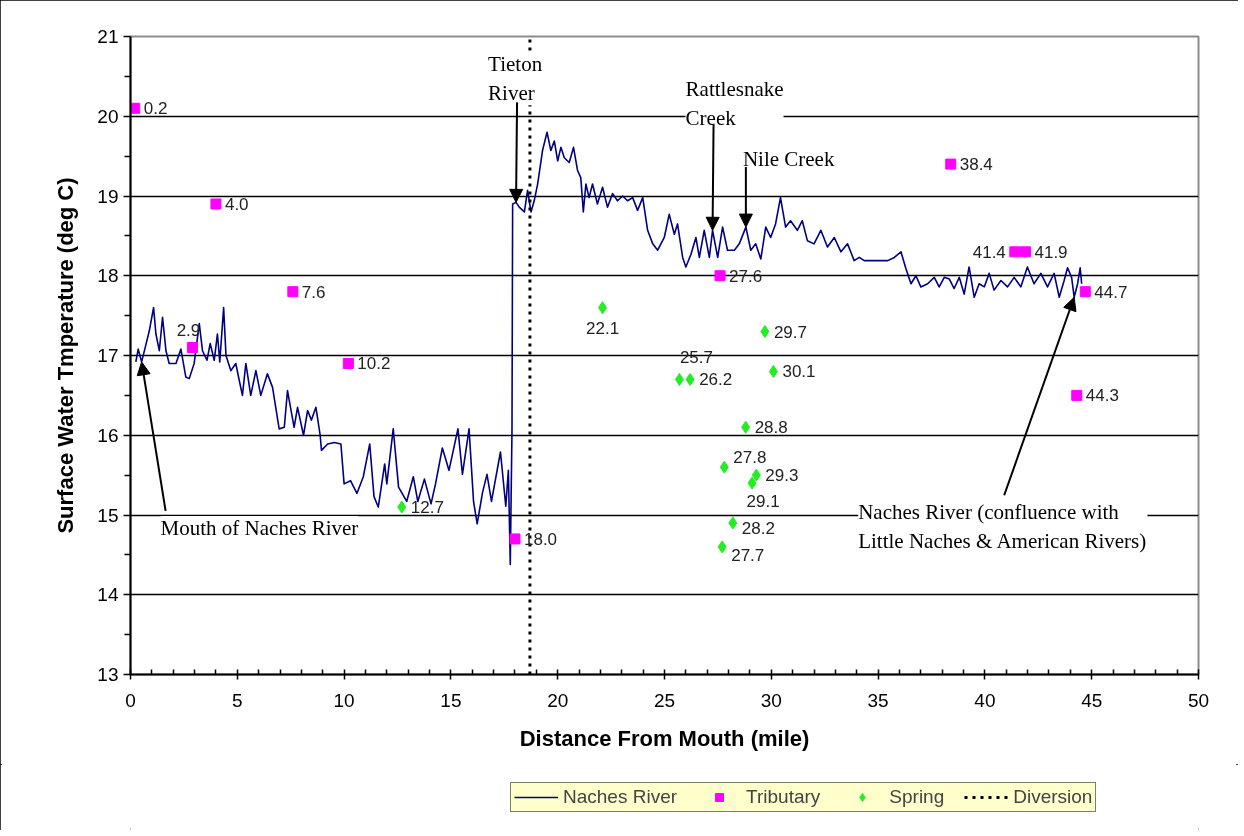  What do you see at coordinates (750, 458) in the screenshot?
I see `annotation: 27.8` at bounding box center [750, 458].